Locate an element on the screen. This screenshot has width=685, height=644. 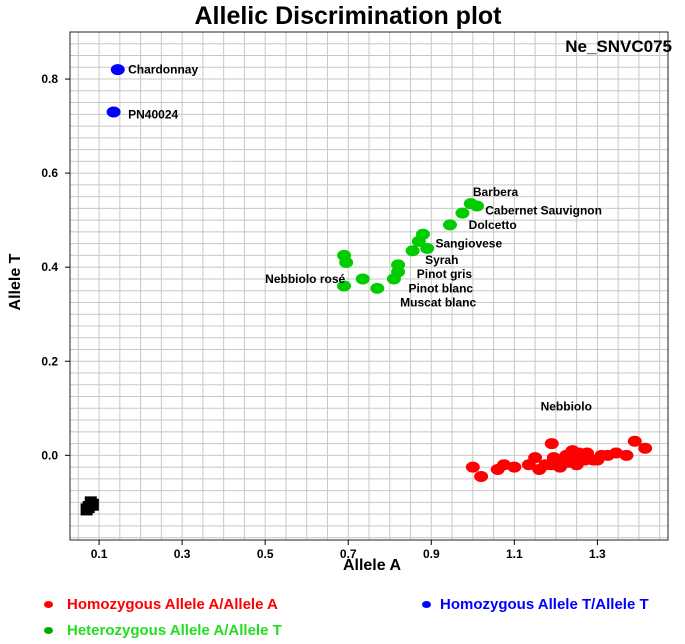
point-label: Sangiovese is located at coordinates (468, 244).